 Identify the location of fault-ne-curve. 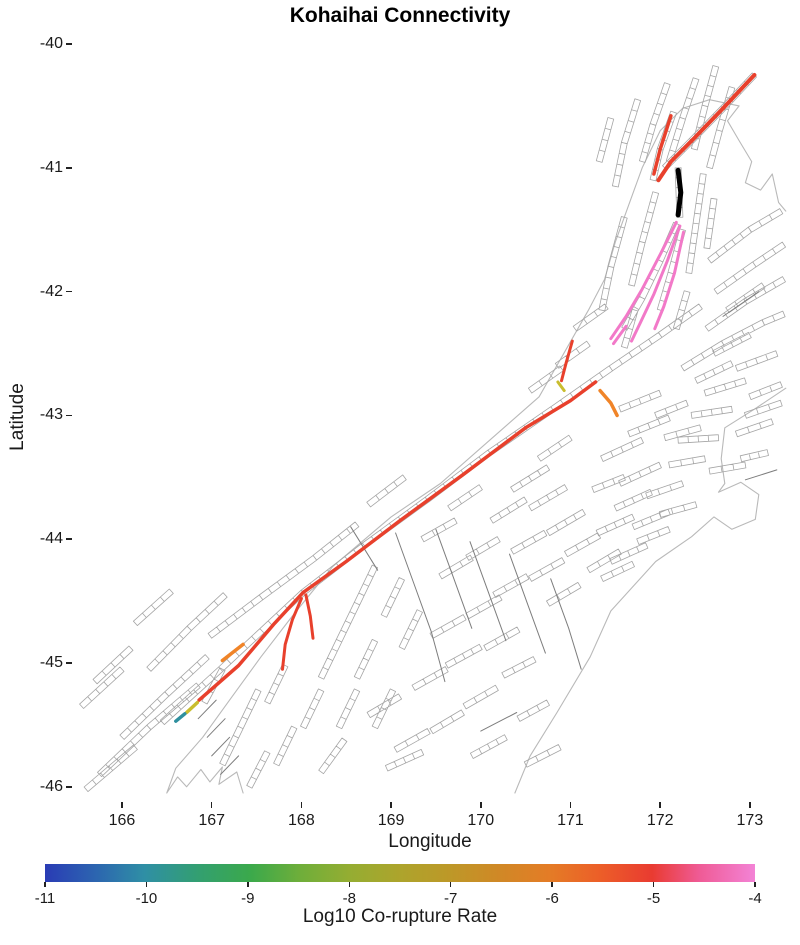
(706, 128).